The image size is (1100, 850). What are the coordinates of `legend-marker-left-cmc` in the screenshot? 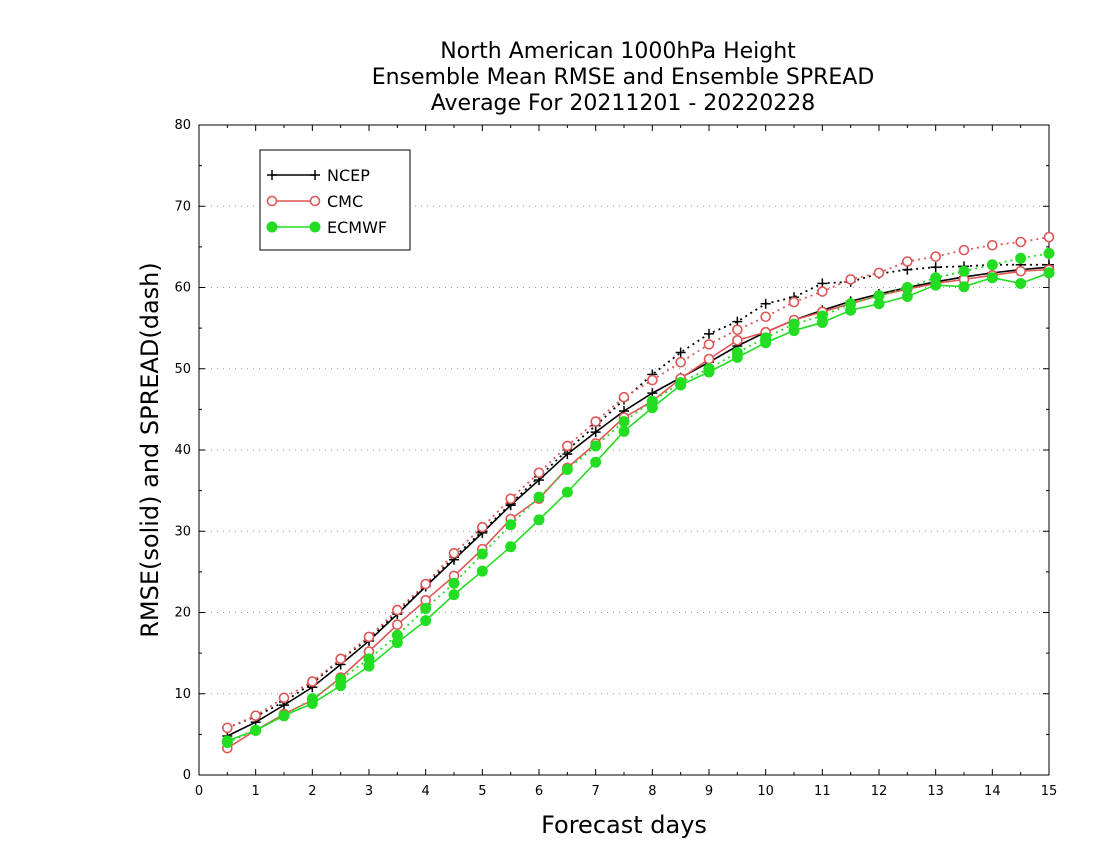 It's located at (272, 201).